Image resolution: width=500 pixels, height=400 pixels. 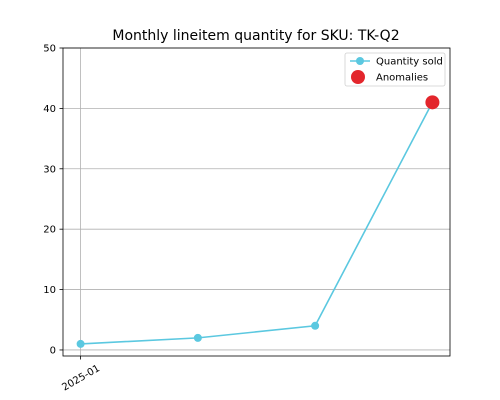 I want to click on y-tick-label: 0, so click(x=53, y=350).